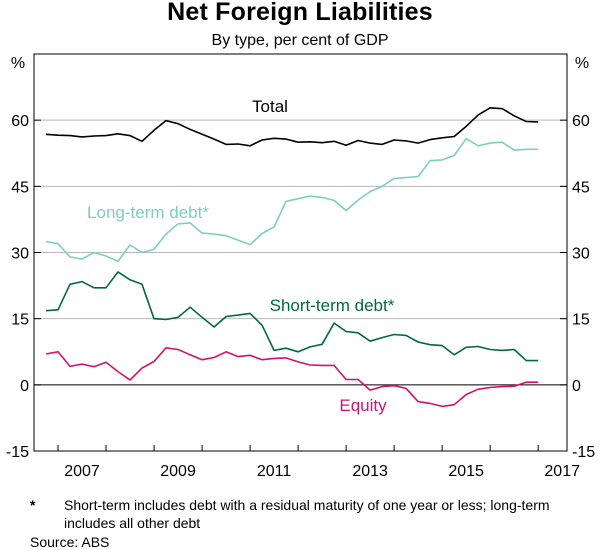  What do you see at coordinates (33, 505) in the screenshot?
I see `footnote-marker: *` at bounding box center [33, 505].